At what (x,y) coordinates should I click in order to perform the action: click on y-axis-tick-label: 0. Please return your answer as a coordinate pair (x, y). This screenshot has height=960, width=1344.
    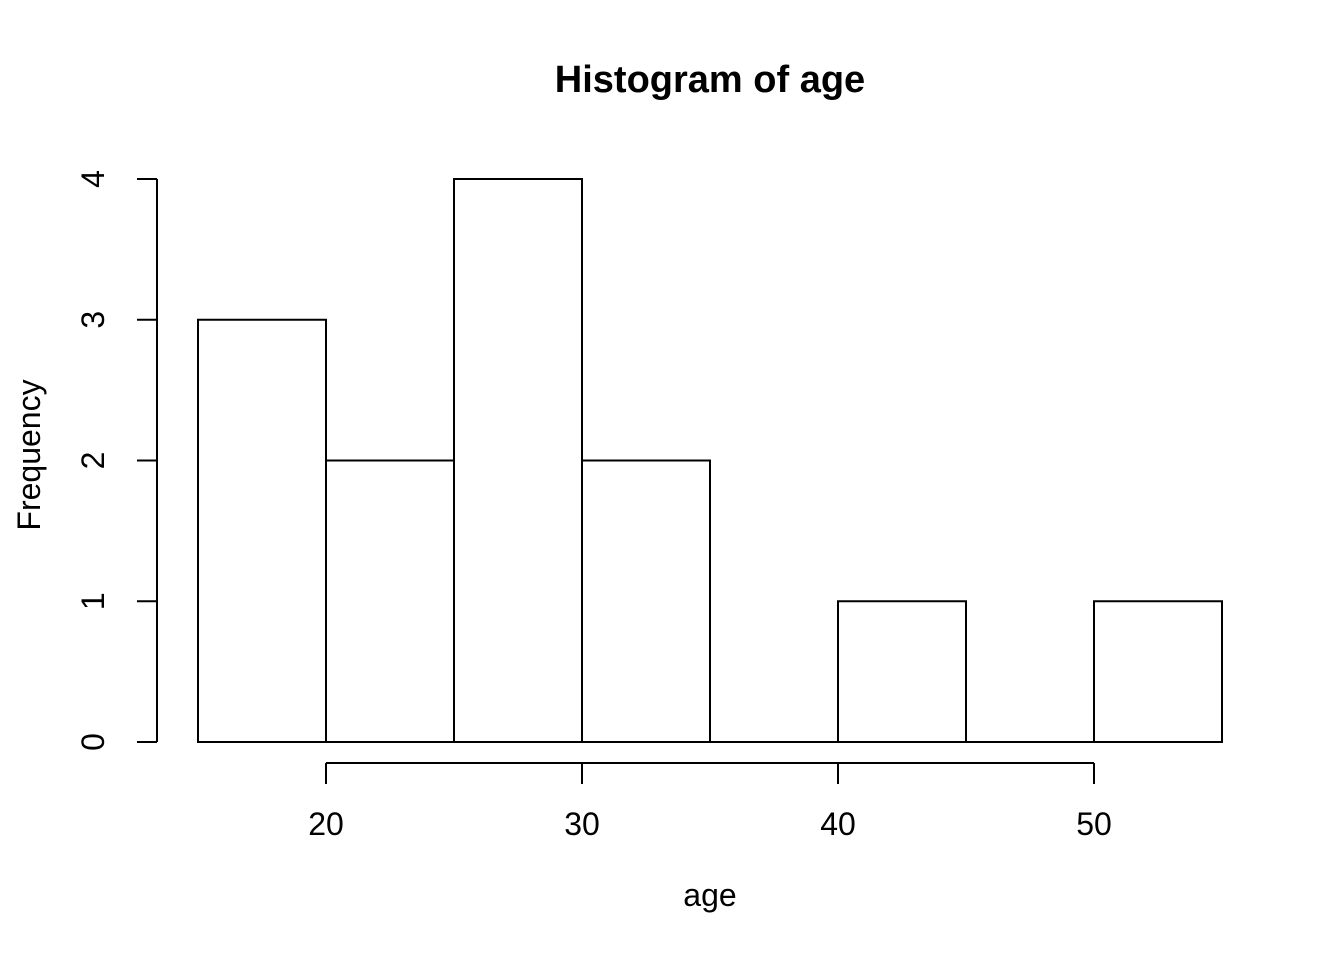
    Looking at the image, I should click on (93, 742).